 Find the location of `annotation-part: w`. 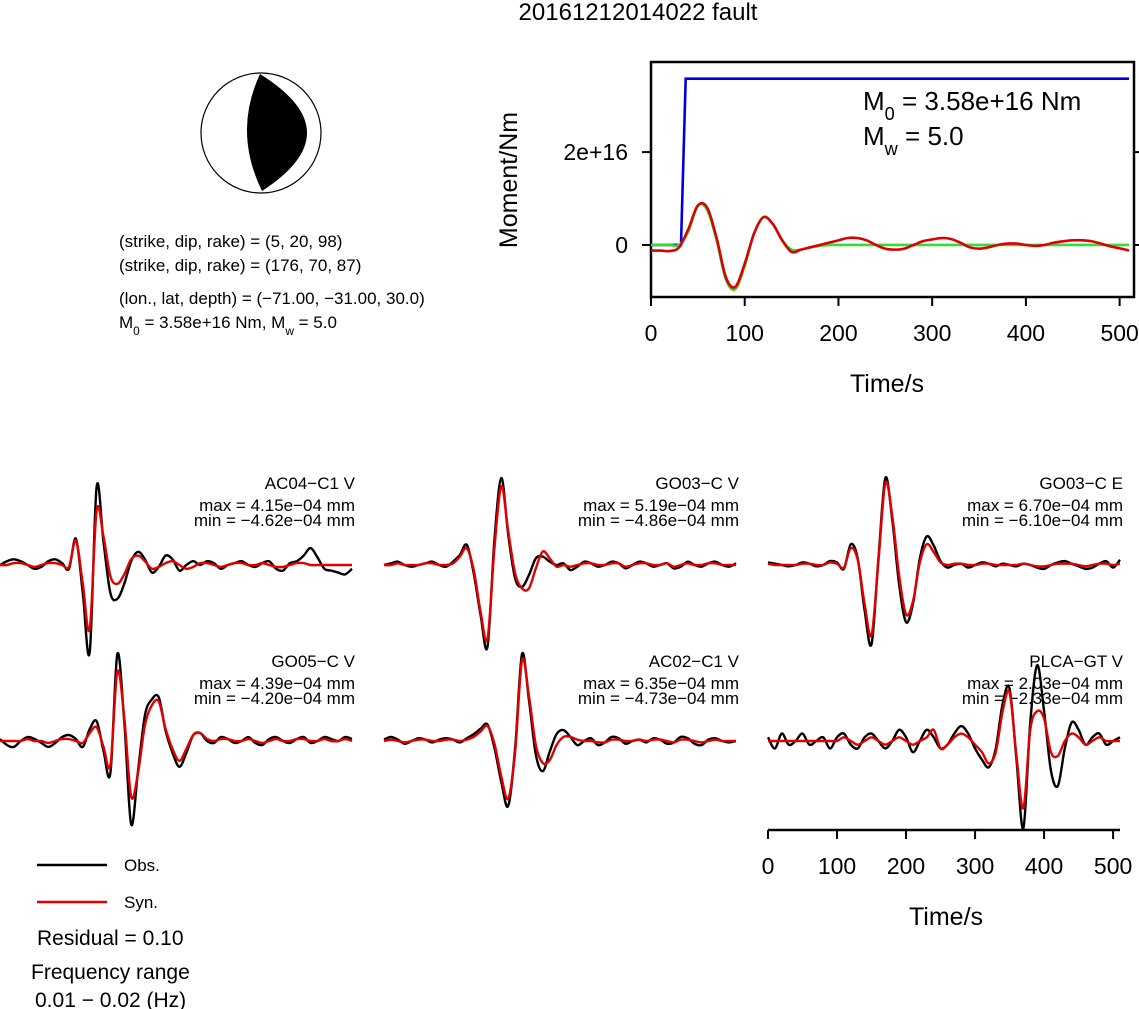

annotation-part: w is located at coordinates (891, 149).